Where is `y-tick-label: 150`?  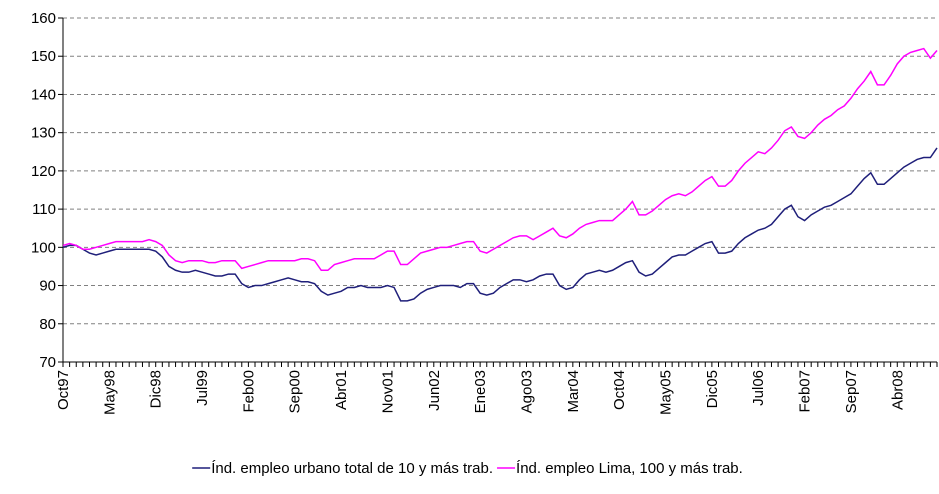 y-tick-label: 150 is located at coordinates (43, 56).